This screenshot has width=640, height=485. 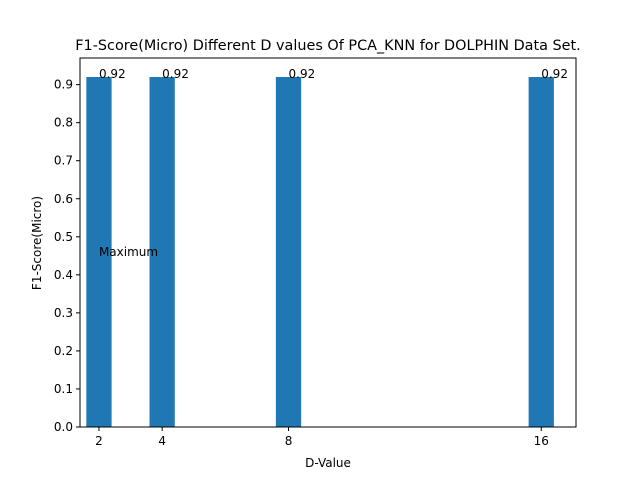 I want to click on y-tick-label: 0.3, so click(x=63, y=313).